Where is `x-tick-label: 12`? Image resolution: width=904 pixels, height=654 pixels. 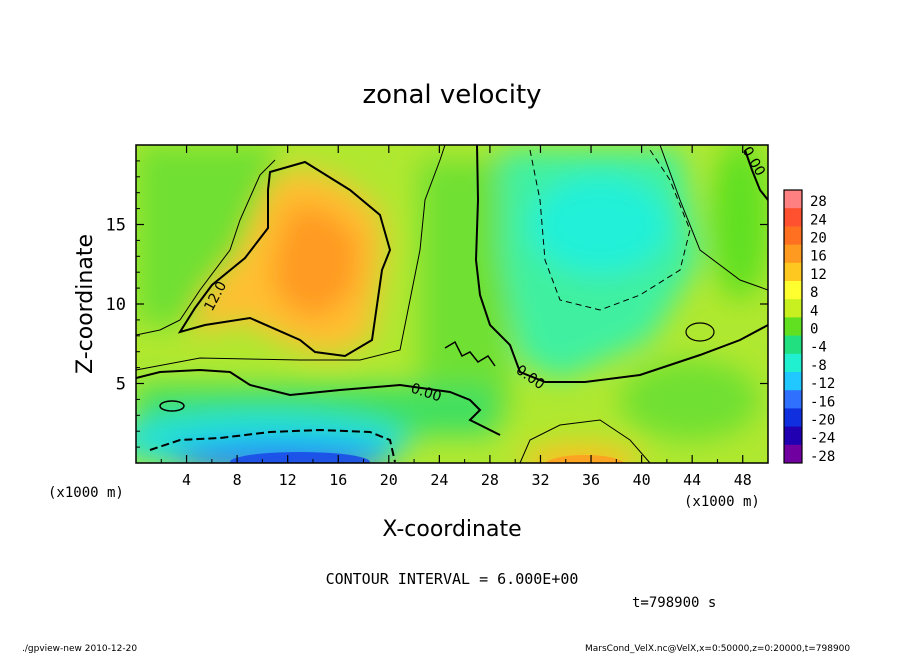 x-tick-label: 12 is located at coordinates (288, 480).